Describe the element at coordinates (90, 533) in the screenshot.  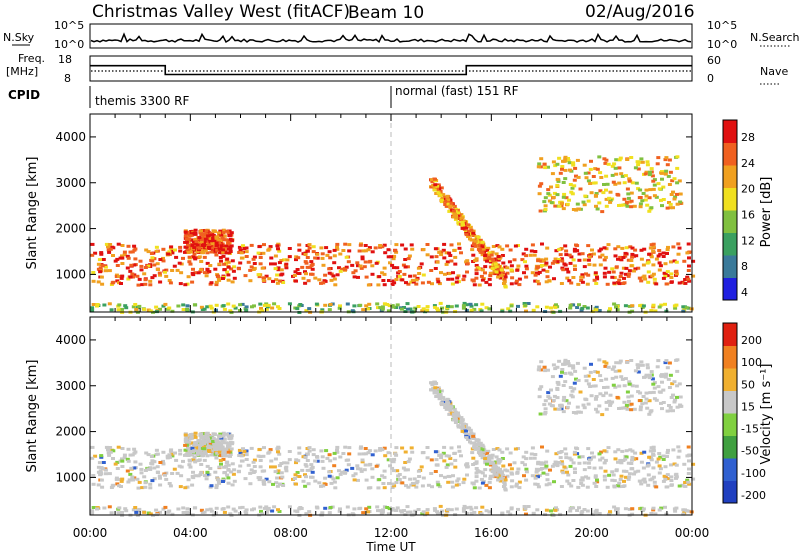
I see `x-tick-label: 00:00` at that location.